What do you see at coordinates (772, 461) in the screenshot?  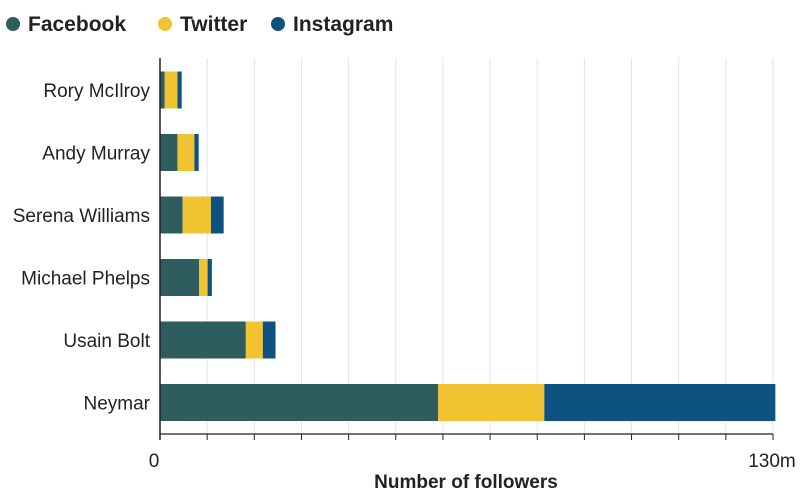 I see `x-tick-label-max: 130m` at bounding box center [772, 461].